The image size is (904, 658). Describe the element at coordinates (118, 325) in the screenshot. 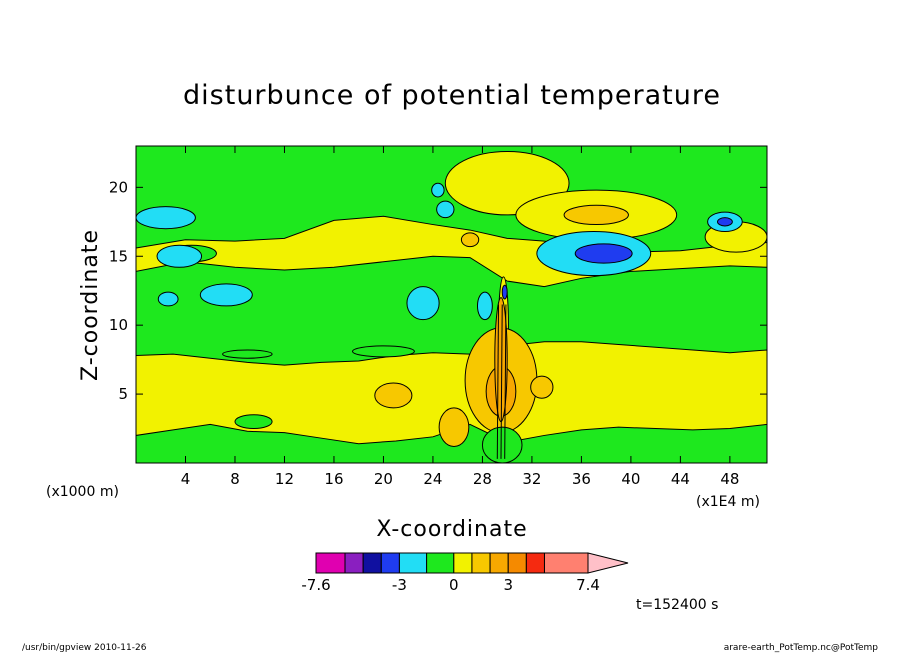

I see `y-tick-label: 10` at that location.